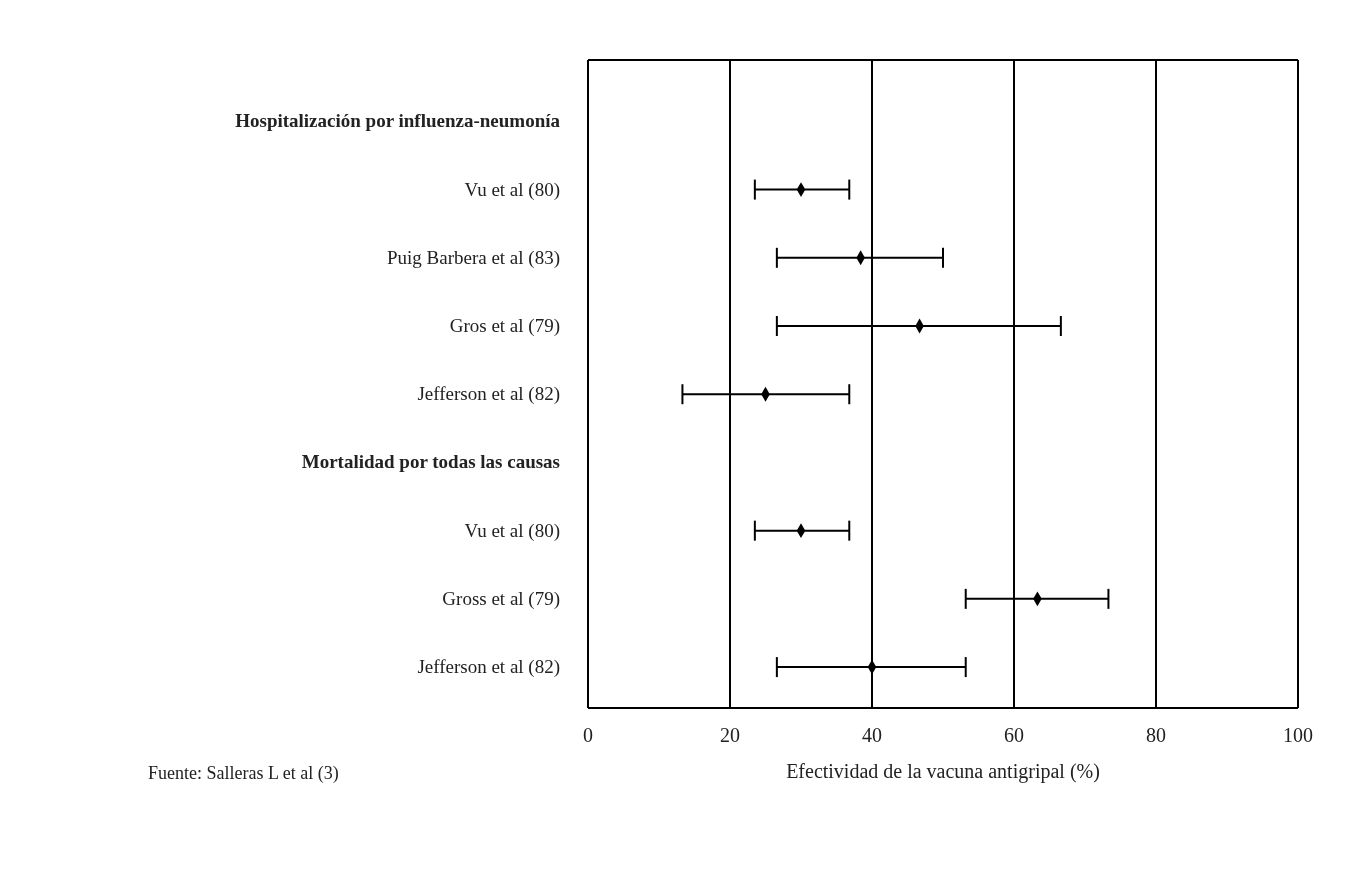  I want to click on y-tick-label: Gros et al (79), so click(504, 326).